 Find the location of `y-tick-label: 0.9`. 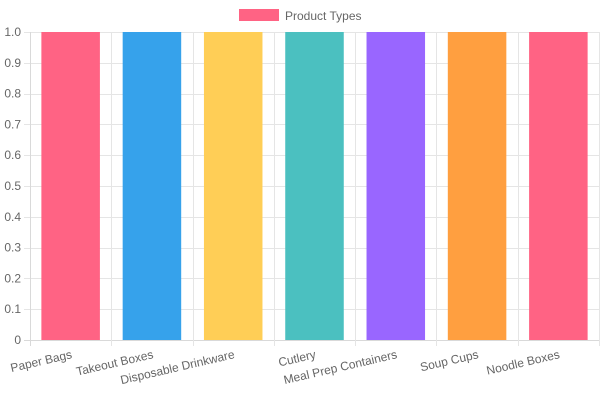

y-tick-label: 0.9 is located at coordinates (12, 63).